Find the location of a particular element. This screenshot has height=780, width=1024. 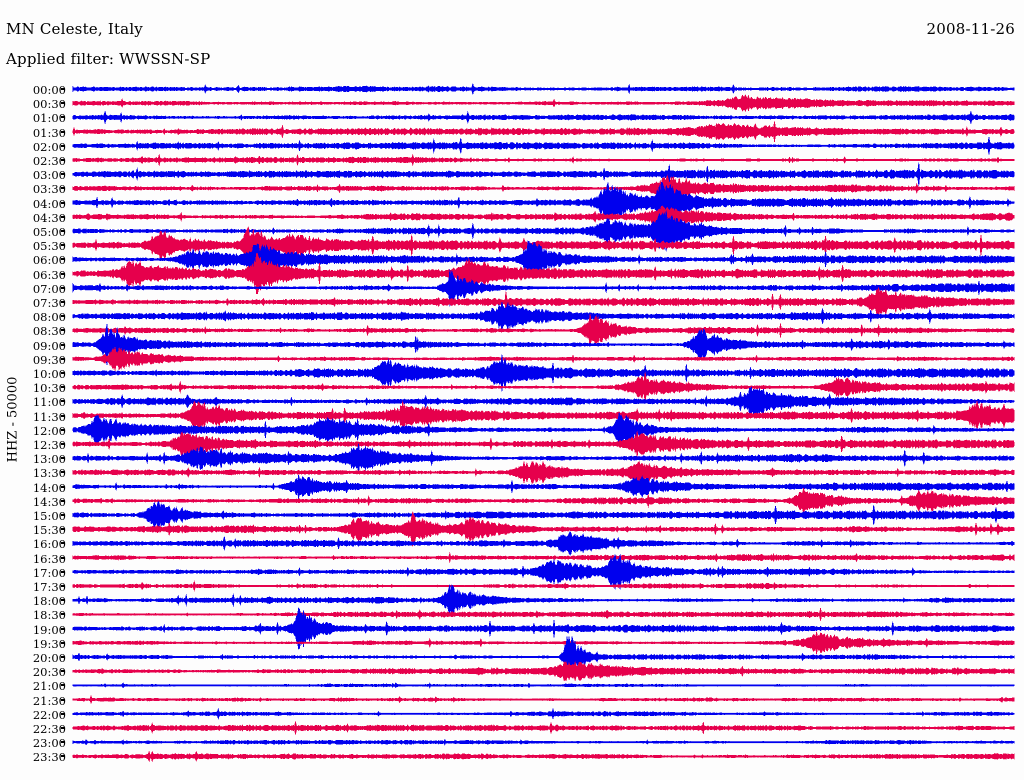

plot-date: 2008-11-26 is located at coordinates (970, 29).